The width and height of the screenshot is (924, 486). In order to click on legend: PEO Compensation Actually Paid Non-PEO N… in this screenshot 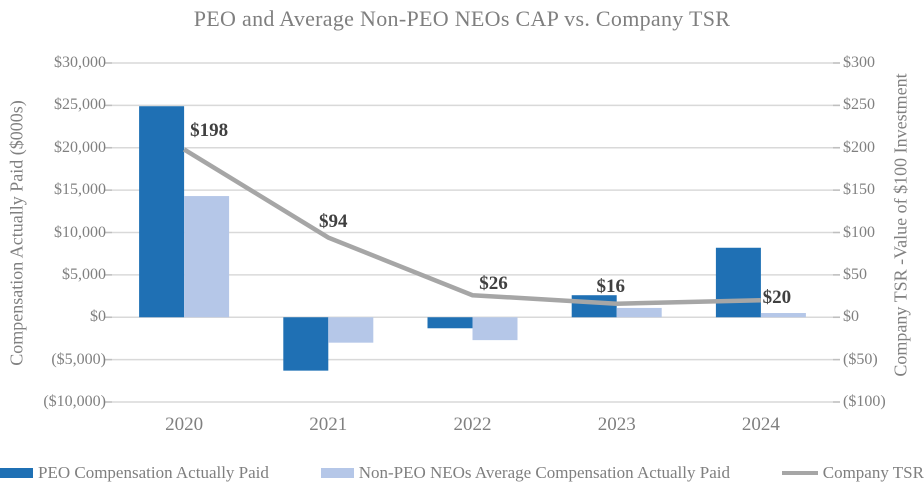, I will do `click(462, 473)`.